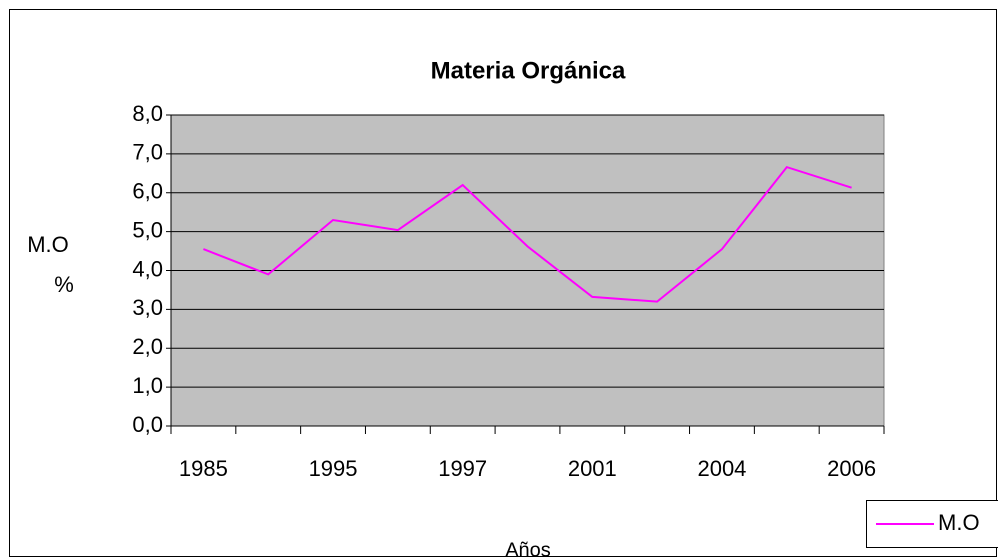  Describe the element at coordinates (959, 522) in the screenshot. I see `legend-label: M.O` at that location.